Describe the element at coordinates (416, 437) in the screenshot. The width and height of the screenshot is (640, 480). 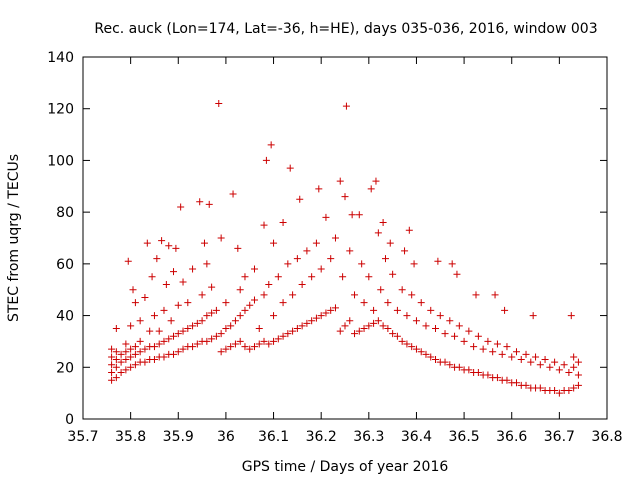
I see `x-tick-label: 36.4` at that location.